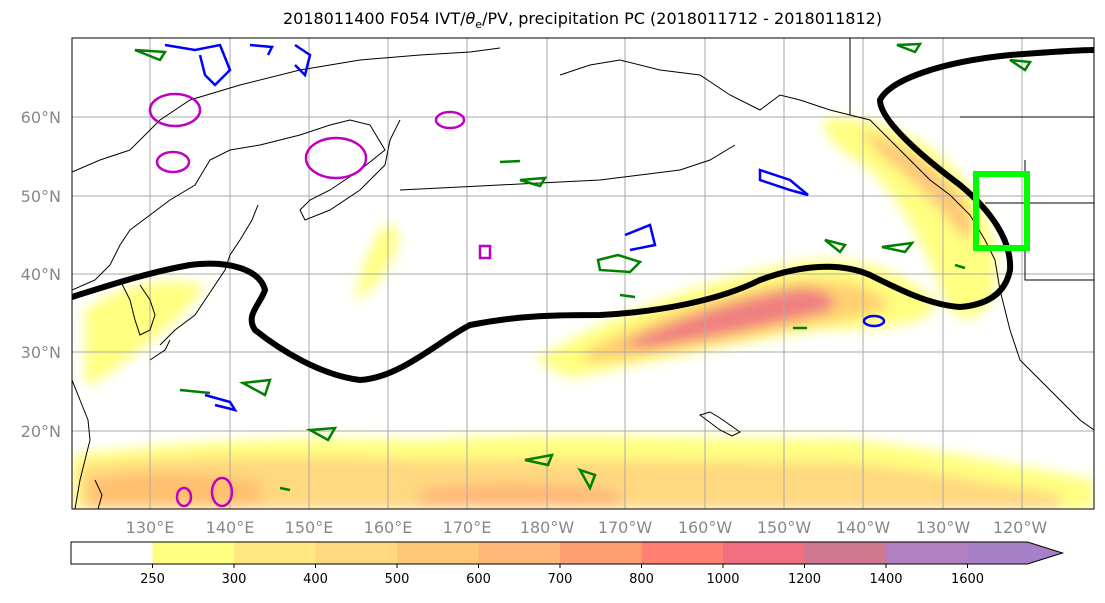 The width and height of the screenshot is (1105, 603). Describe the element at coordinates (234, 579) in the screenshot. I see `colorbar-tick-label: 300` at that location.